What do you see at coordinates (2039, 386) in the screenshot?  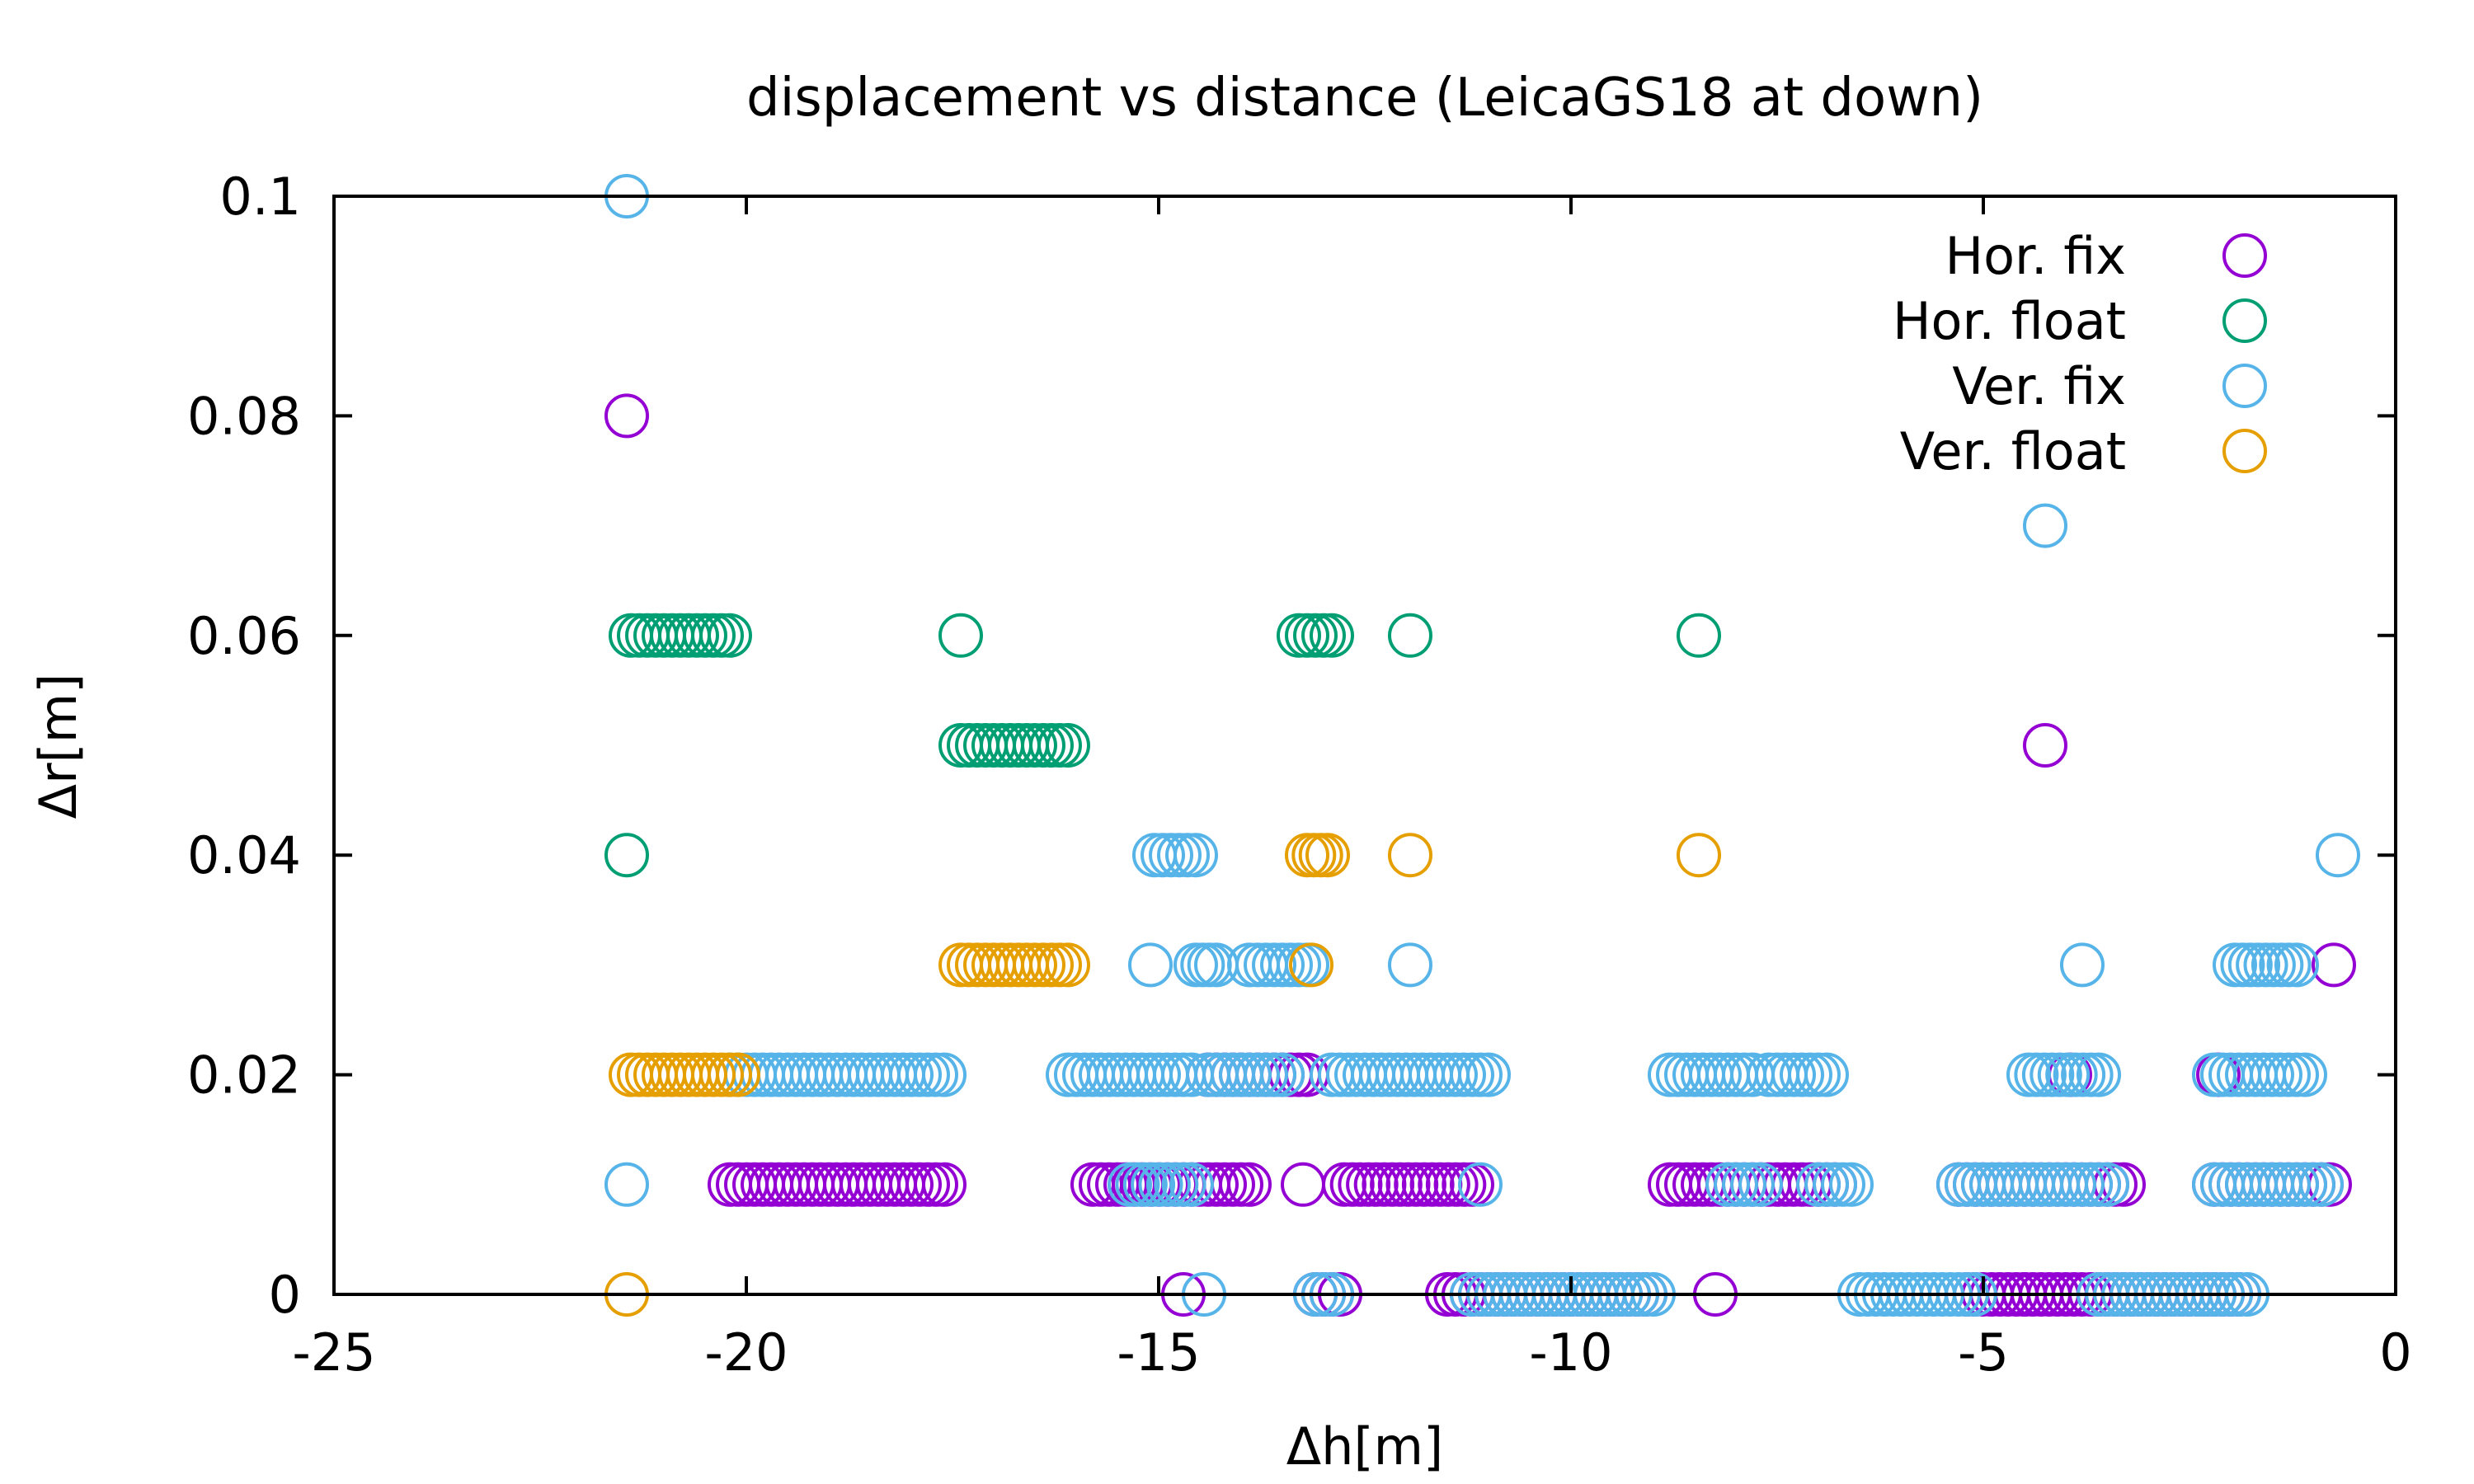 I see `legend-label: Ver. fix` at bounding box center [2039, 386].